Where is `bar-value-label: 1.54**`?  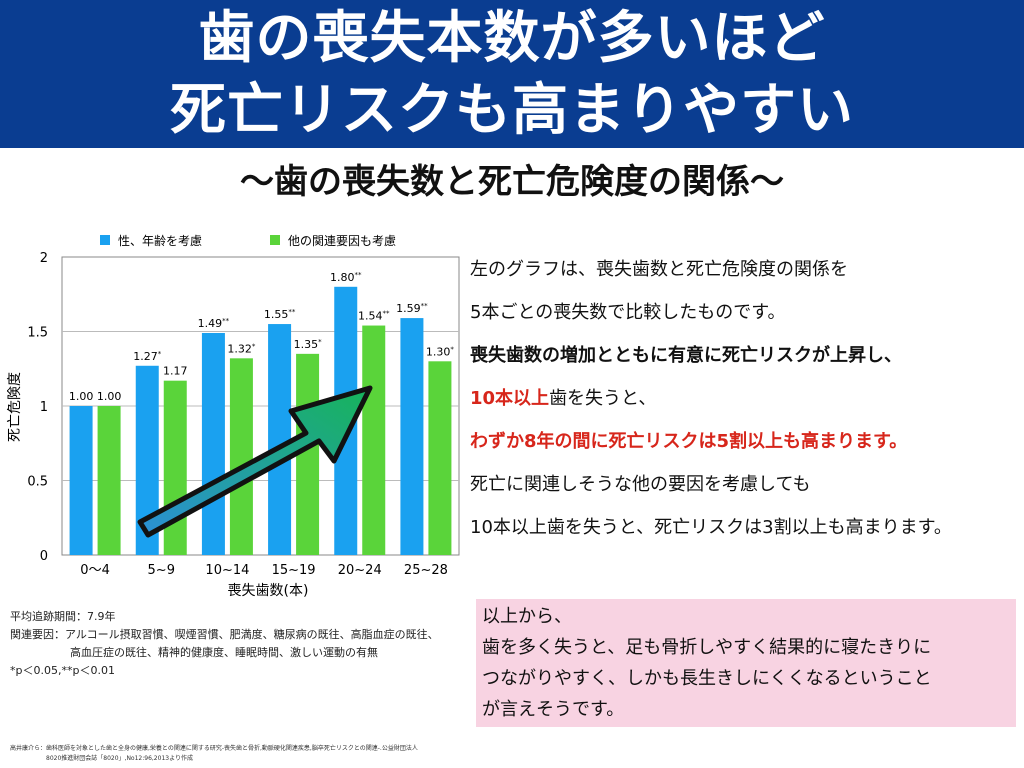
bar-value-label: 1.54** is located at coordinates (374, 316).